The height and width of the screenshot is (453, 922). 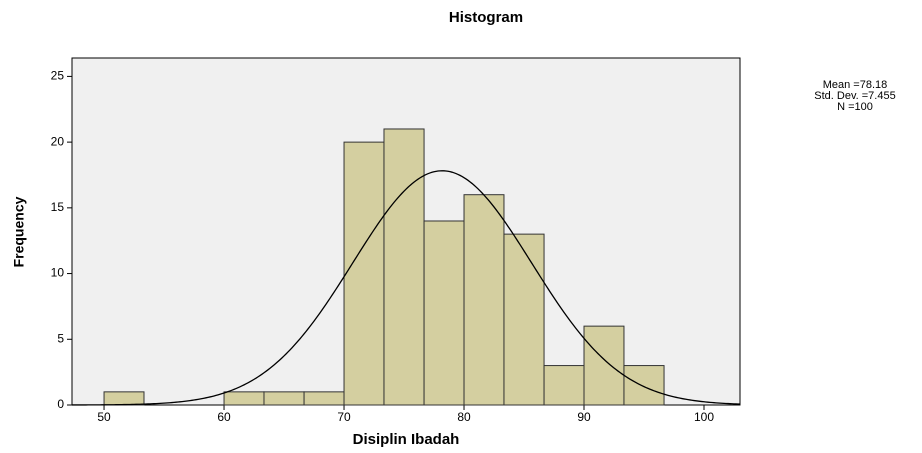 What do you see at coordinates (60, 404) in the screenshot?
I see `y-tick-label: 0` at bounding box center [60, 404].